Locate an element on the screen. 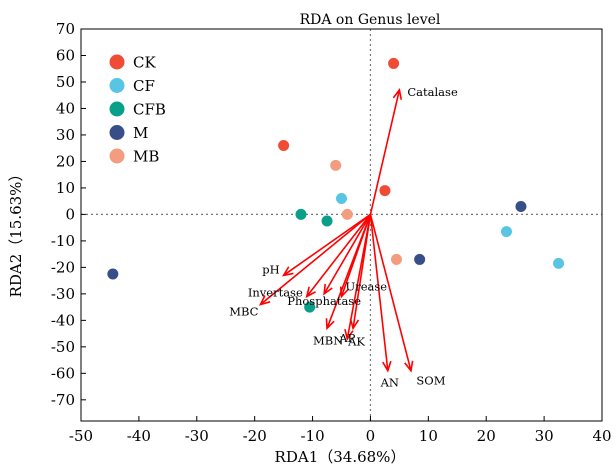 The image size is (616, 468). x-tick-label: -10 is located at coordinates (312, 436).